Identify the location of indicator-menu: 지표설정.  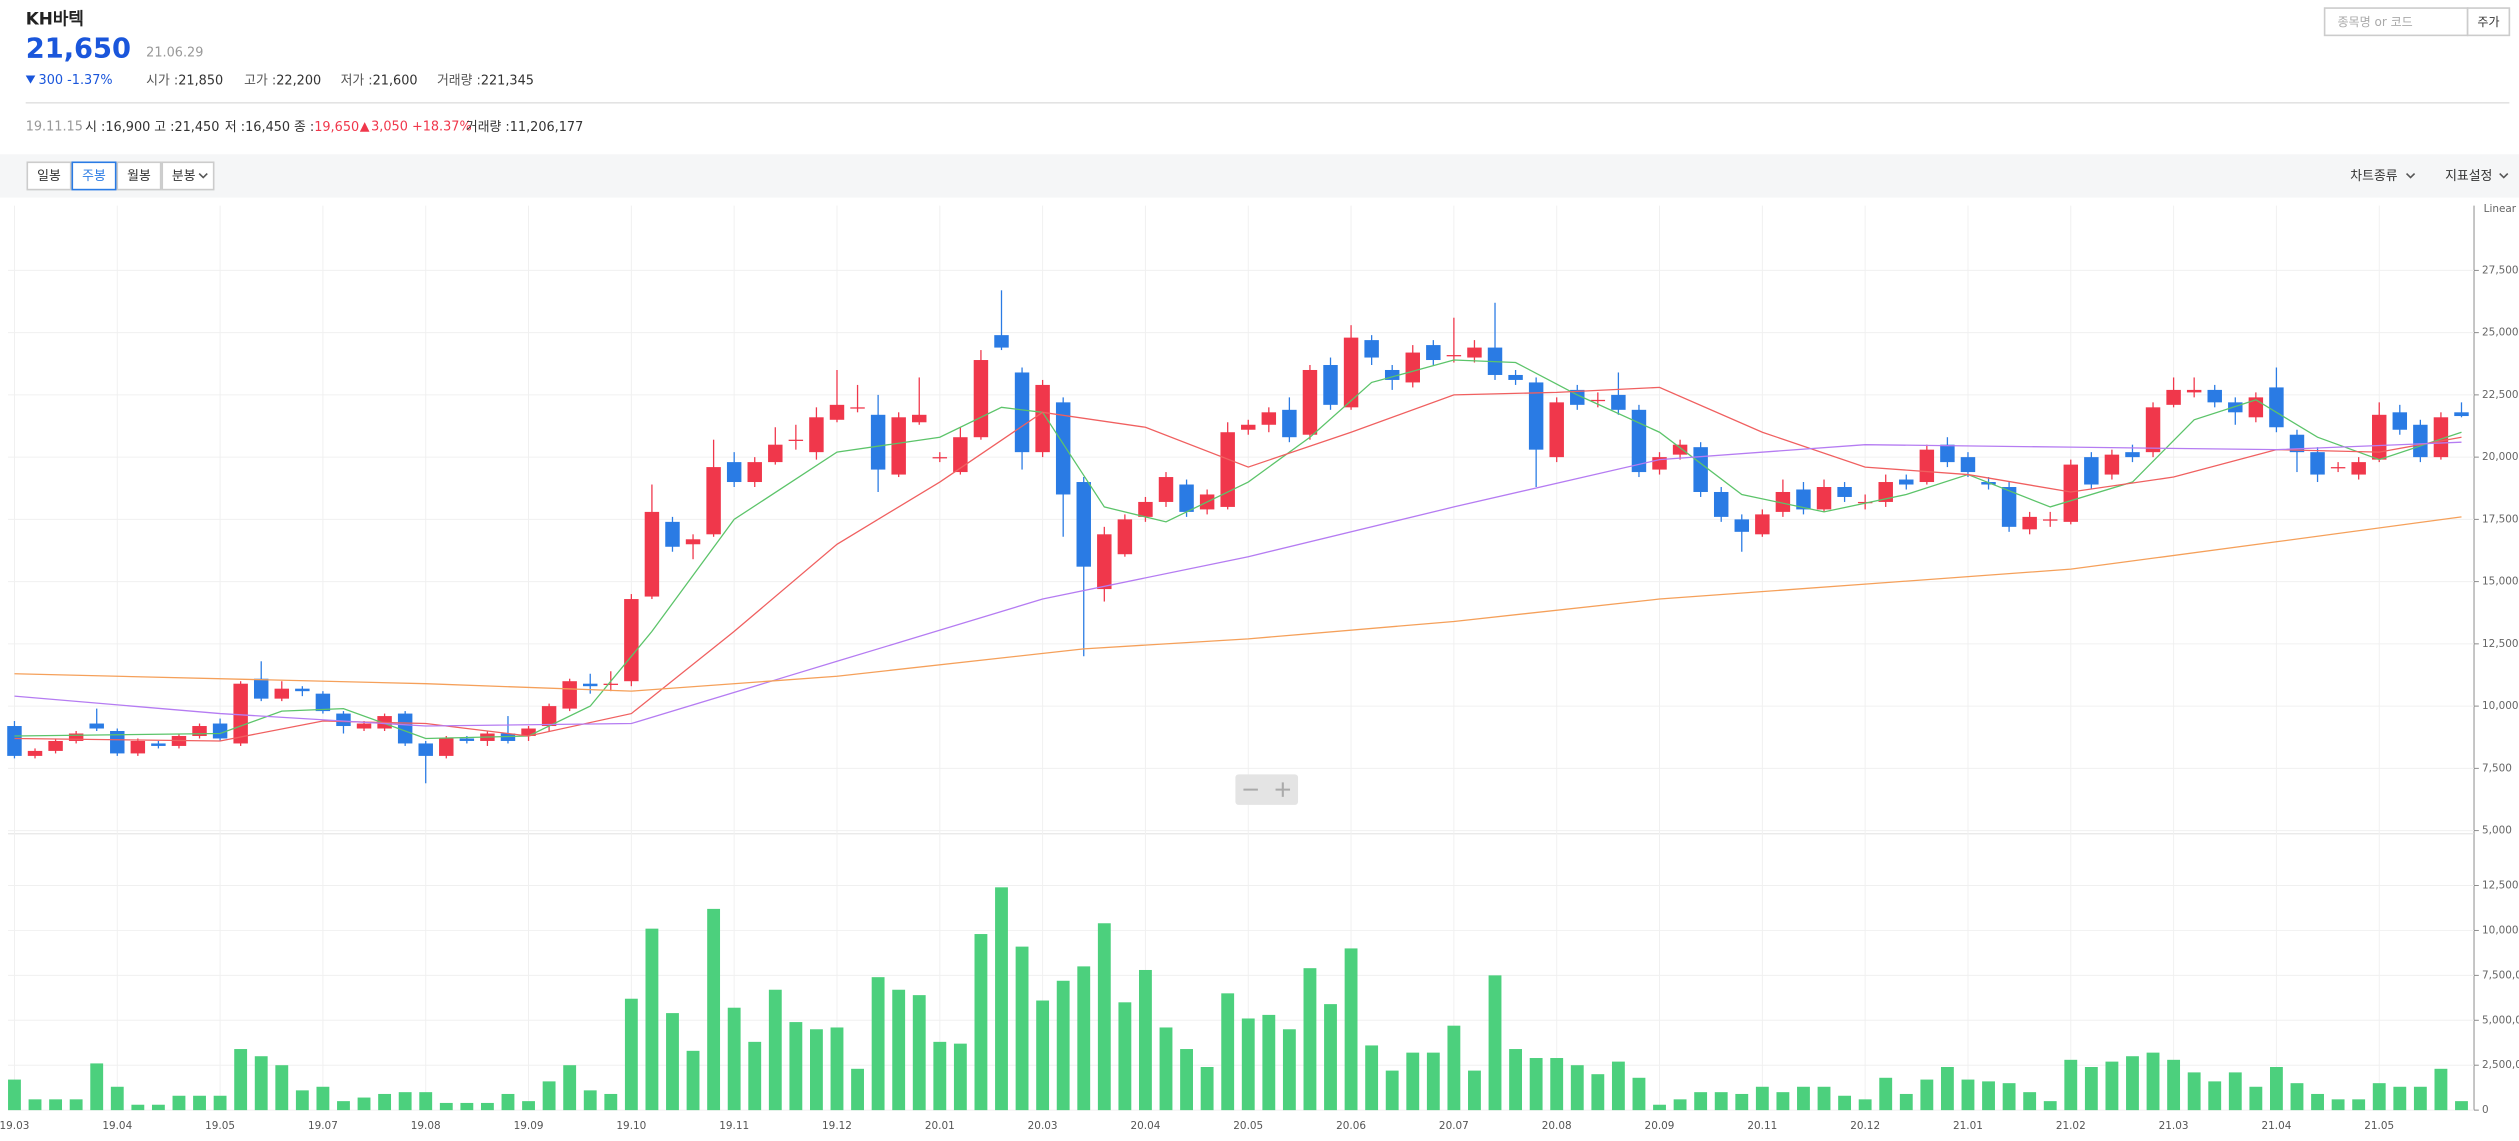
(2468, 176).